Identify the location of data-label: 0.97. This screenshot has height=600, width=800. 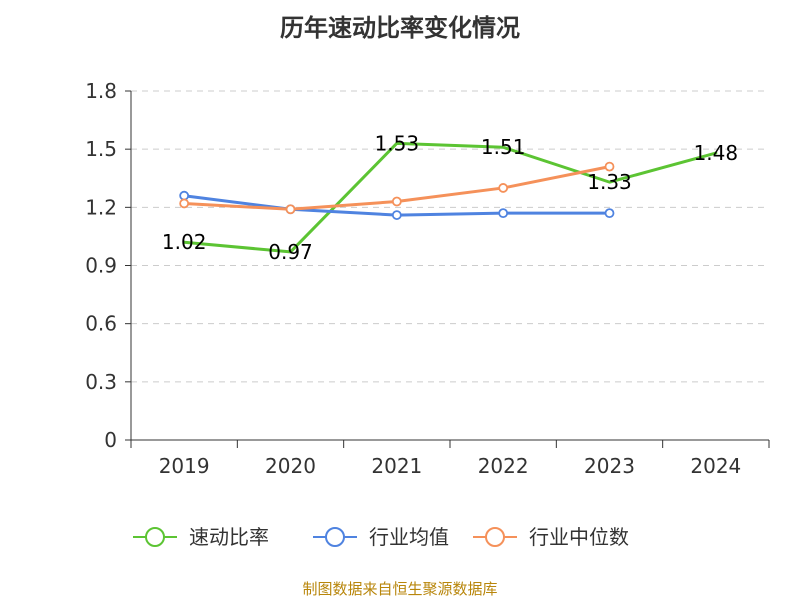
(290, 252).